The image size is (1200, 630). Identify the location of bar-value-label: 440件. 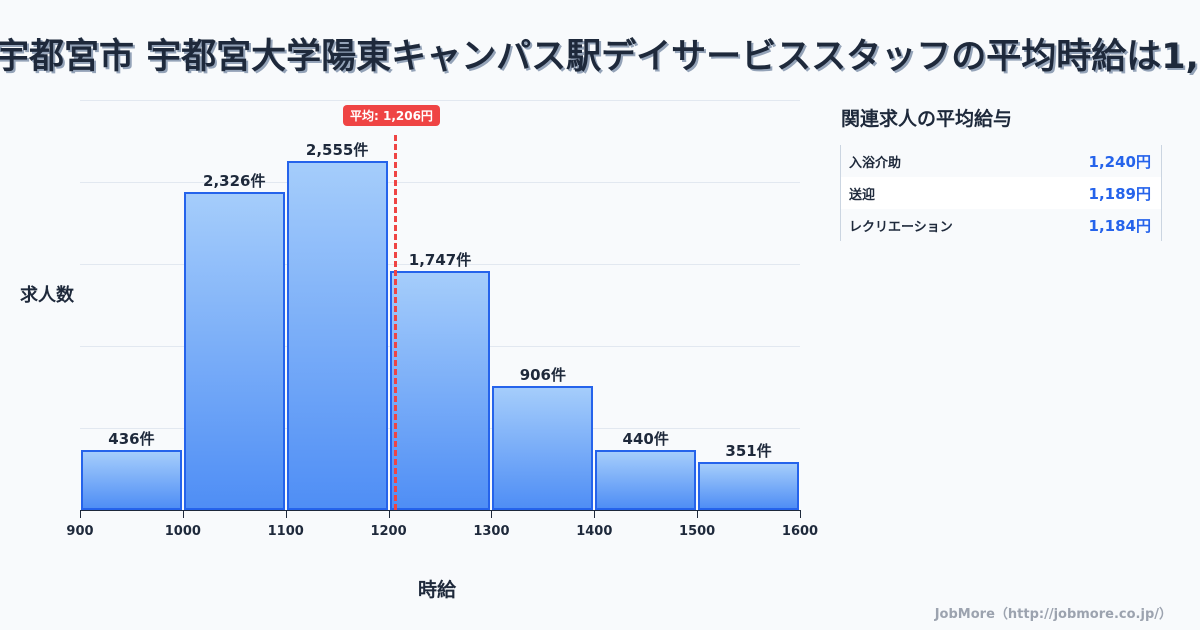
(645, 438).